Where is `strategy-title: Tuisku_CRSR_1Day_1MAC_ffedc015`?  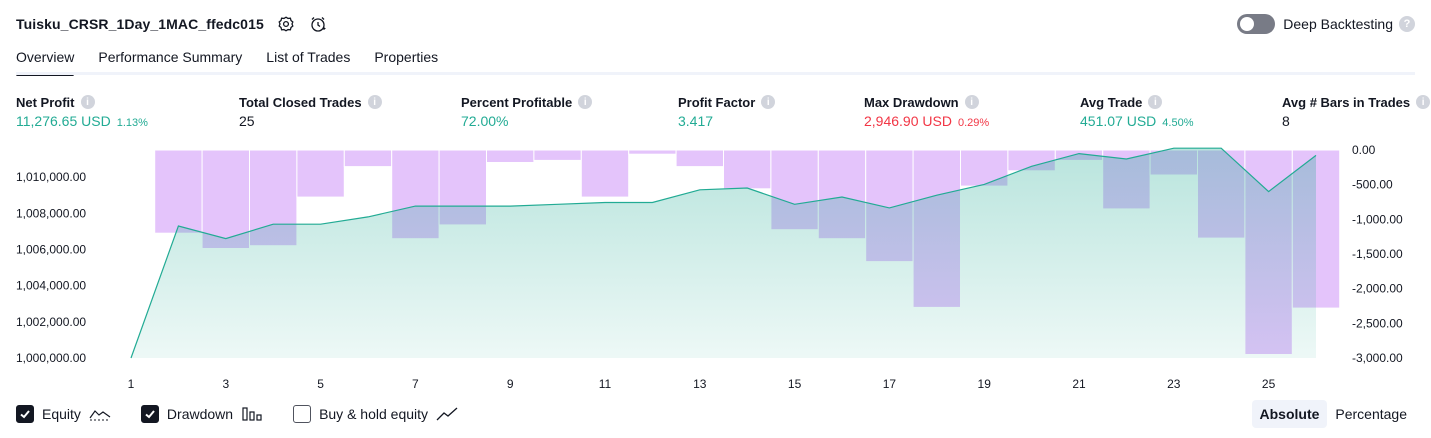
strategy-title: Tuisku_CRSR_1Day_1MAC_ffedc015 is located at coordinates (140, 24).